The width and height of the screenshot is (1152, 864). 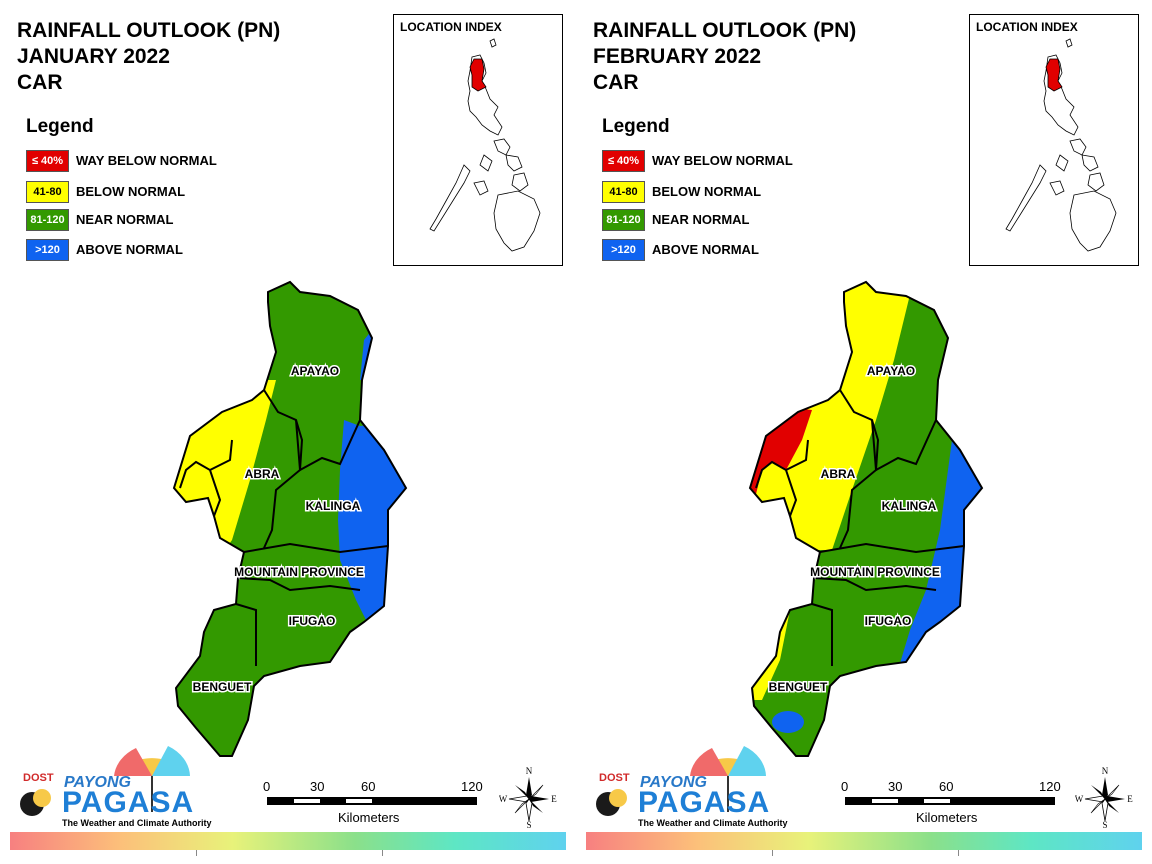 I want to click on map-title: RAINFALL OUTLOOK (PN) JANUARY 2022 CAR, so click(x=148, y=57).